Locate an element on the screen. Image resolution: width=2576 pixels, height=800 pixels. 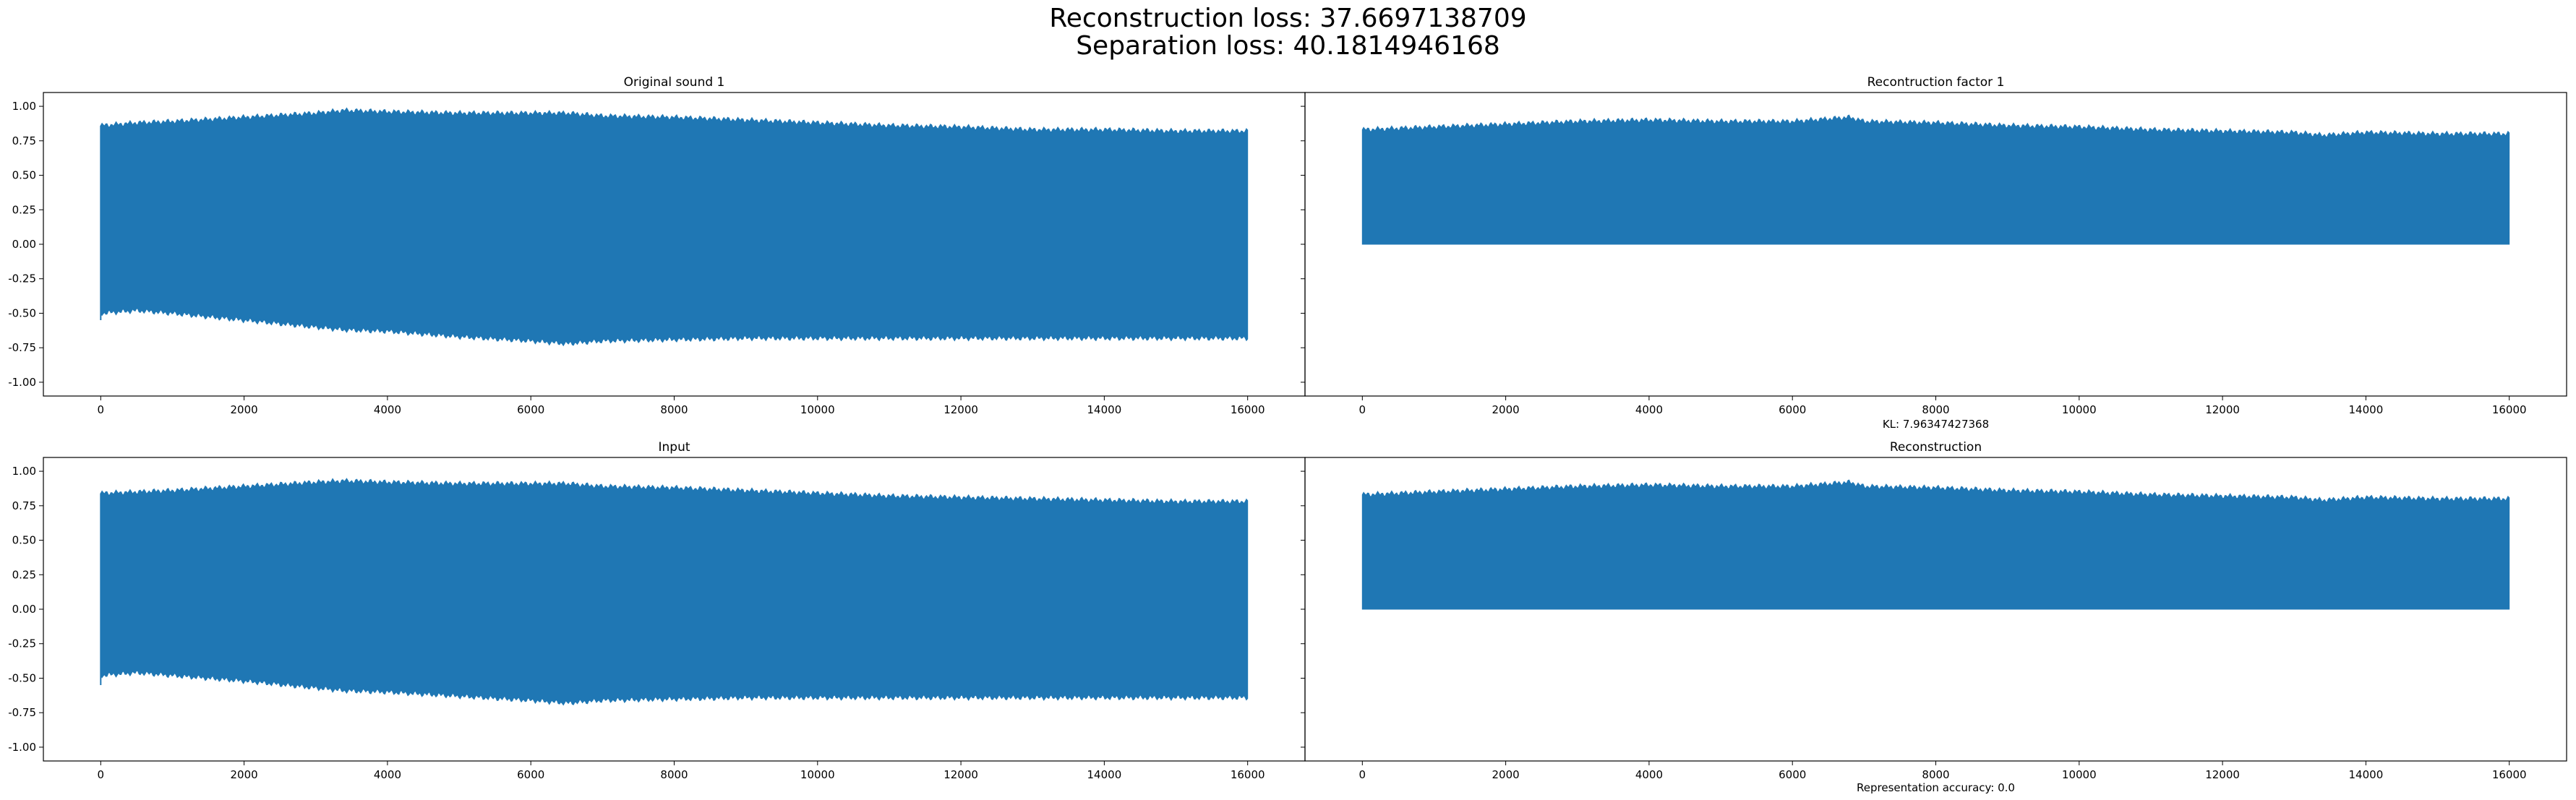
kl-label: KL: 7.96347427368 is located at coordinates (1936, 424).